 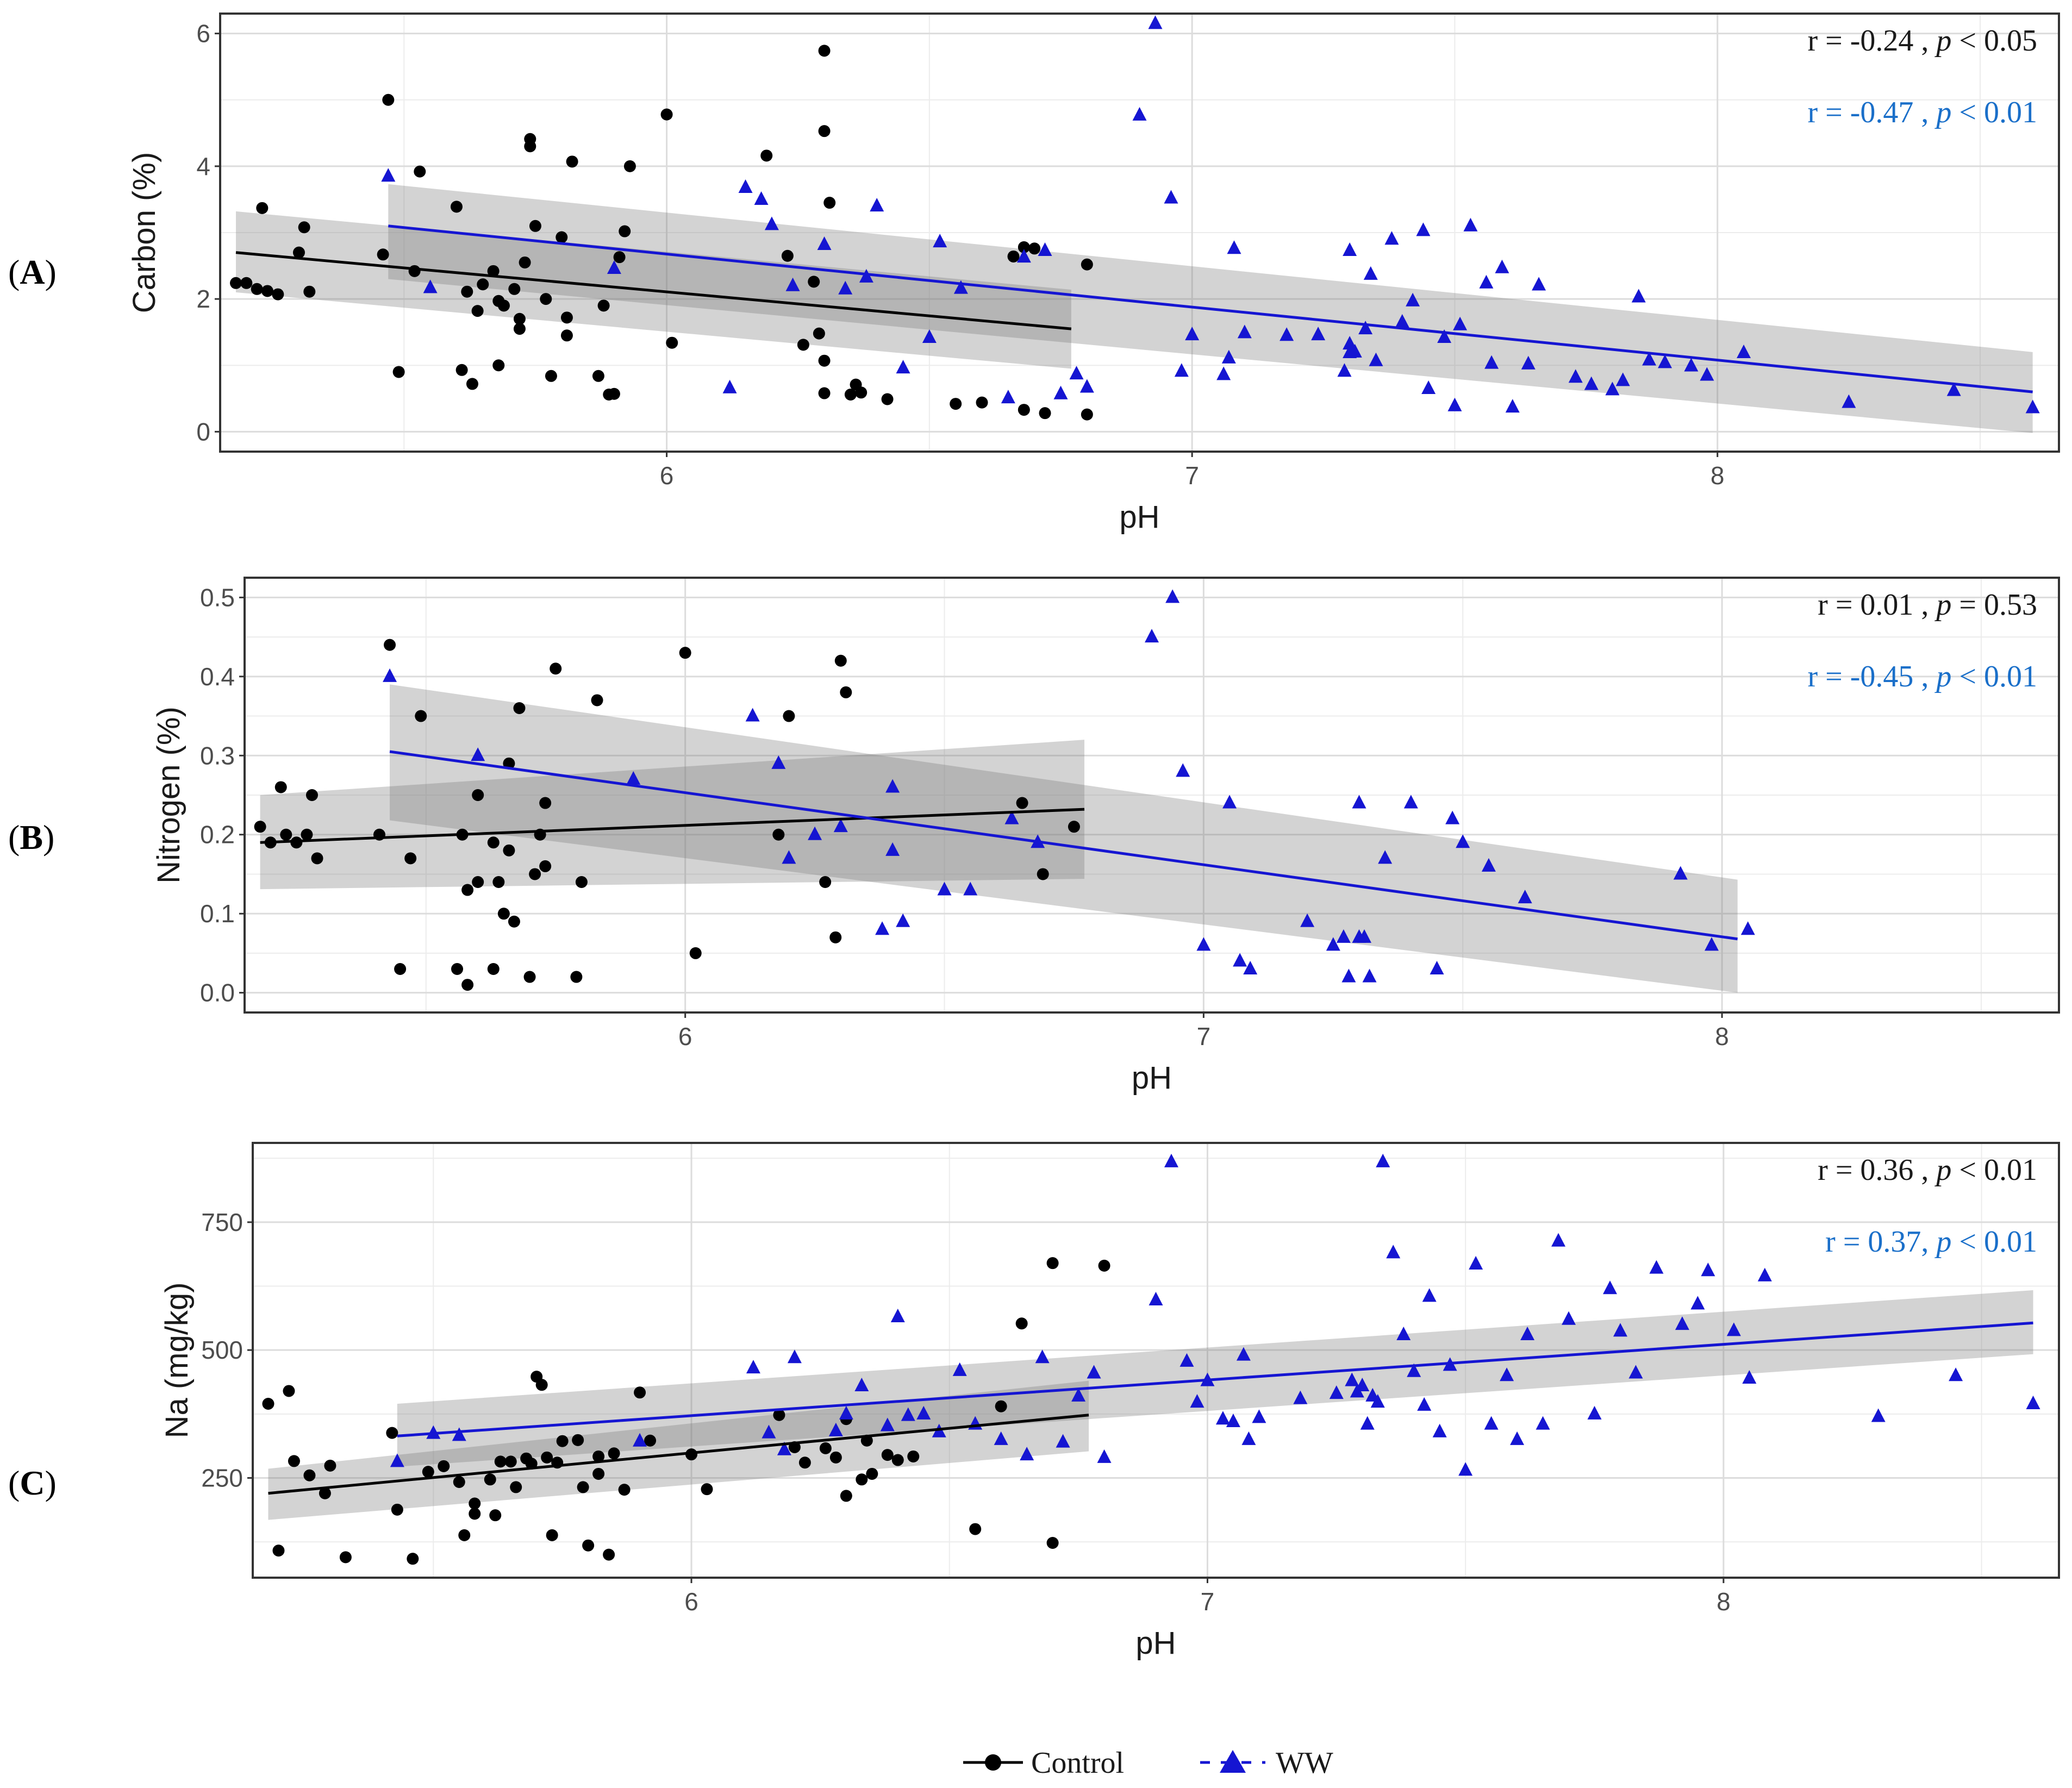 I want to click on legend-control-label: Control, so click(x=1077, y=1763).